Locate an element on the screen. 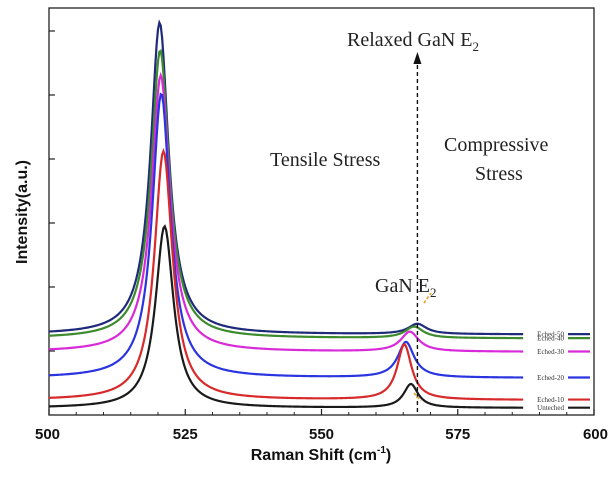  relaxed-annotation: Relaxed GaN E2 is located at coordinates (413, 41).